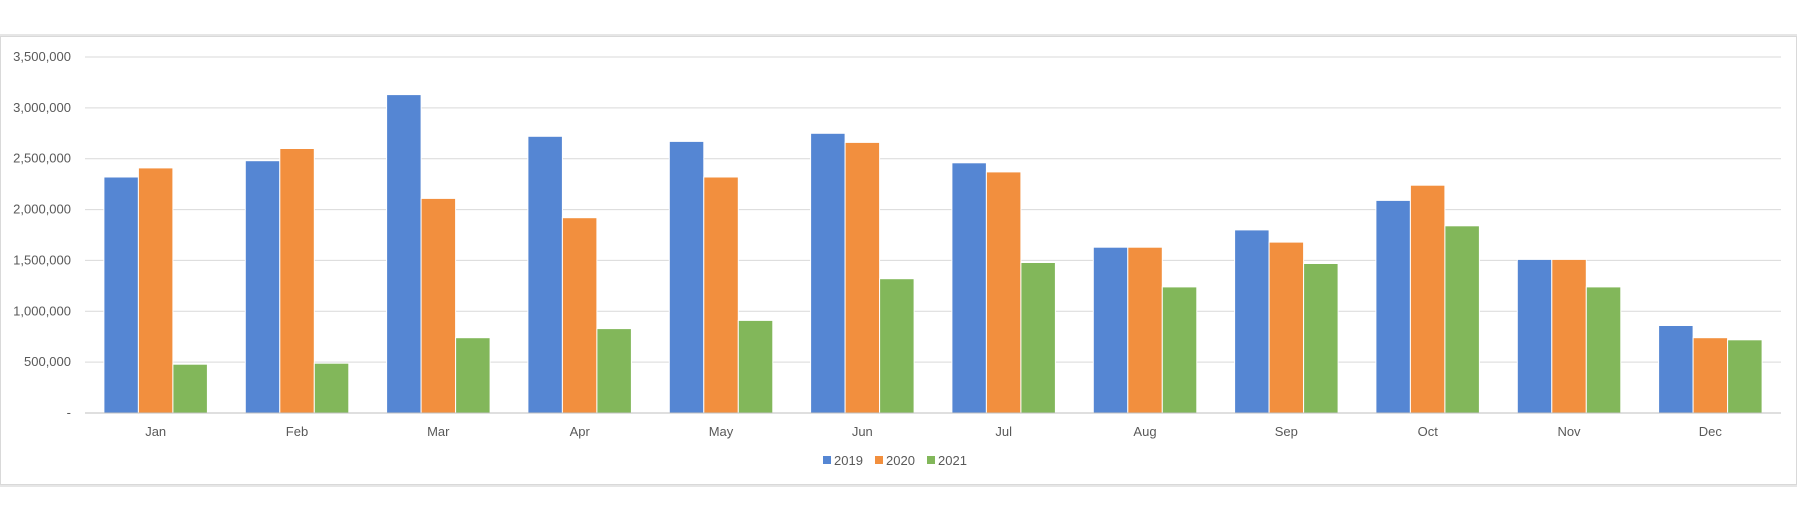 The height and width of the screenshot is (526, 1800). What do you see at coordinates (1427, 299) in the screenshot?
I see `bar-2020-oct` at bounding box center [1427, 299].